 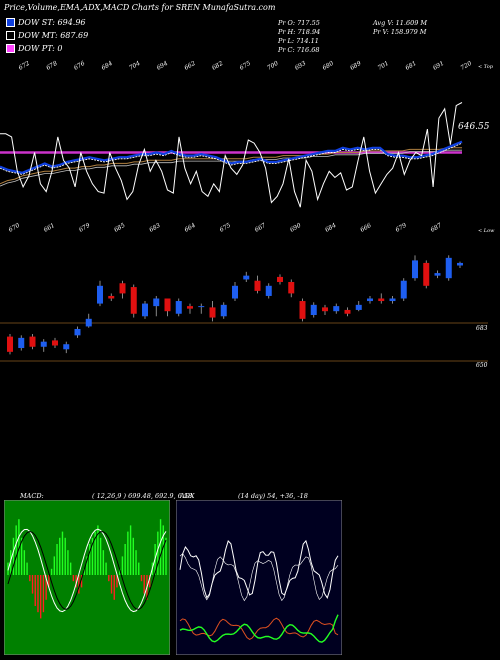 What do you see at coordinates (296, 228) in the screenshot?
I see `bottom-tick-label: 690` at bounding box center [296, 228].